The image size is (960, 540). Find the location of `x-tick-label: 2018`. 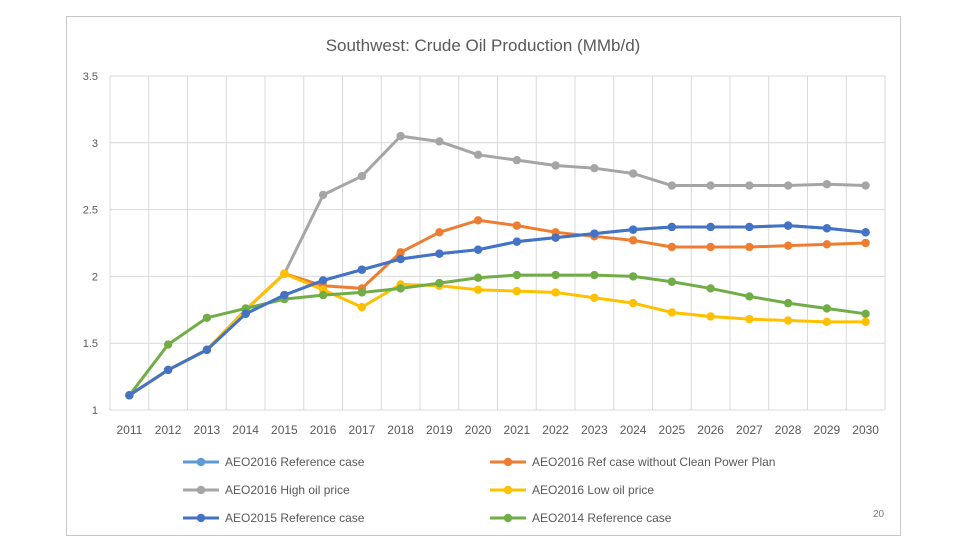

x-tick-label: 2018 is located at coordinates (400, 430).